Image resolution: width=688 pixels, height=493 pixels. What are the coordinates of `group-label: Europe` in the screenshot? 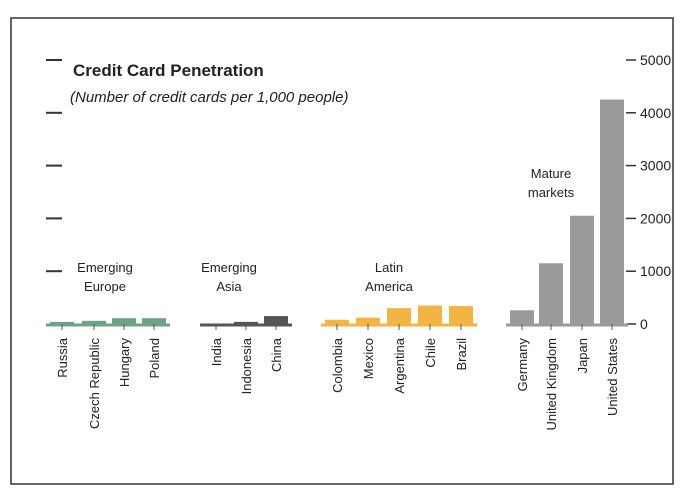 It's located at (105, 286).